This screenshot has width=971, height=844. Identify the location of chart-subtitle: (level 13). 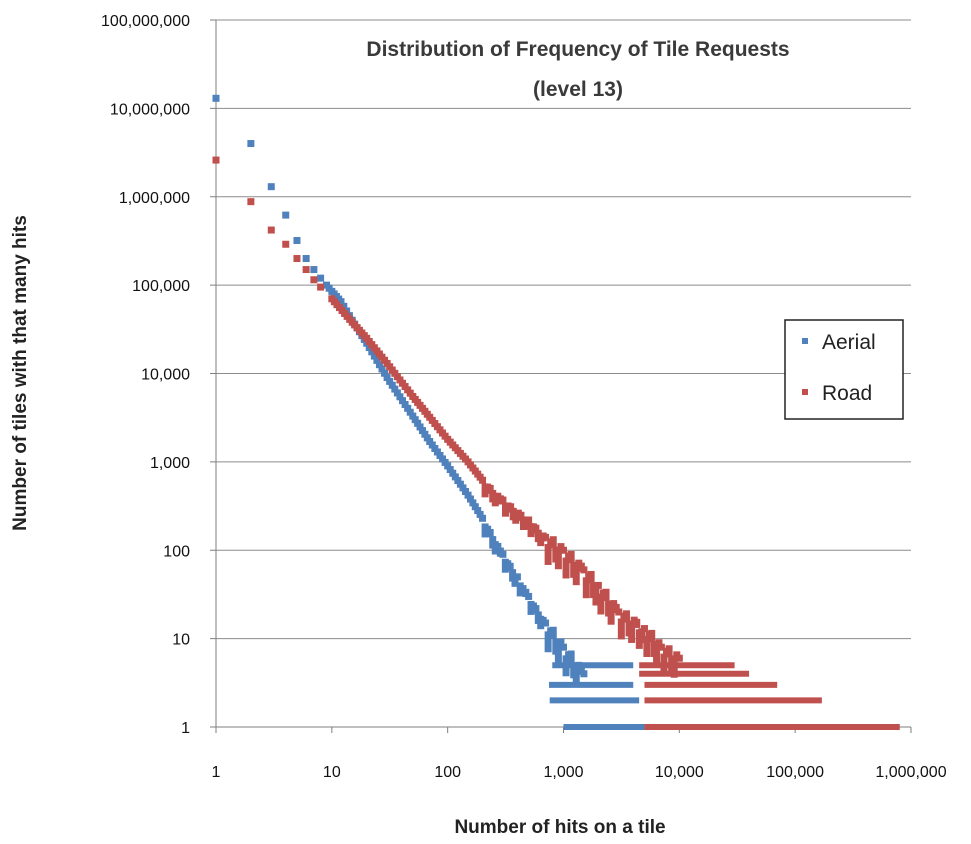
(578, 89).